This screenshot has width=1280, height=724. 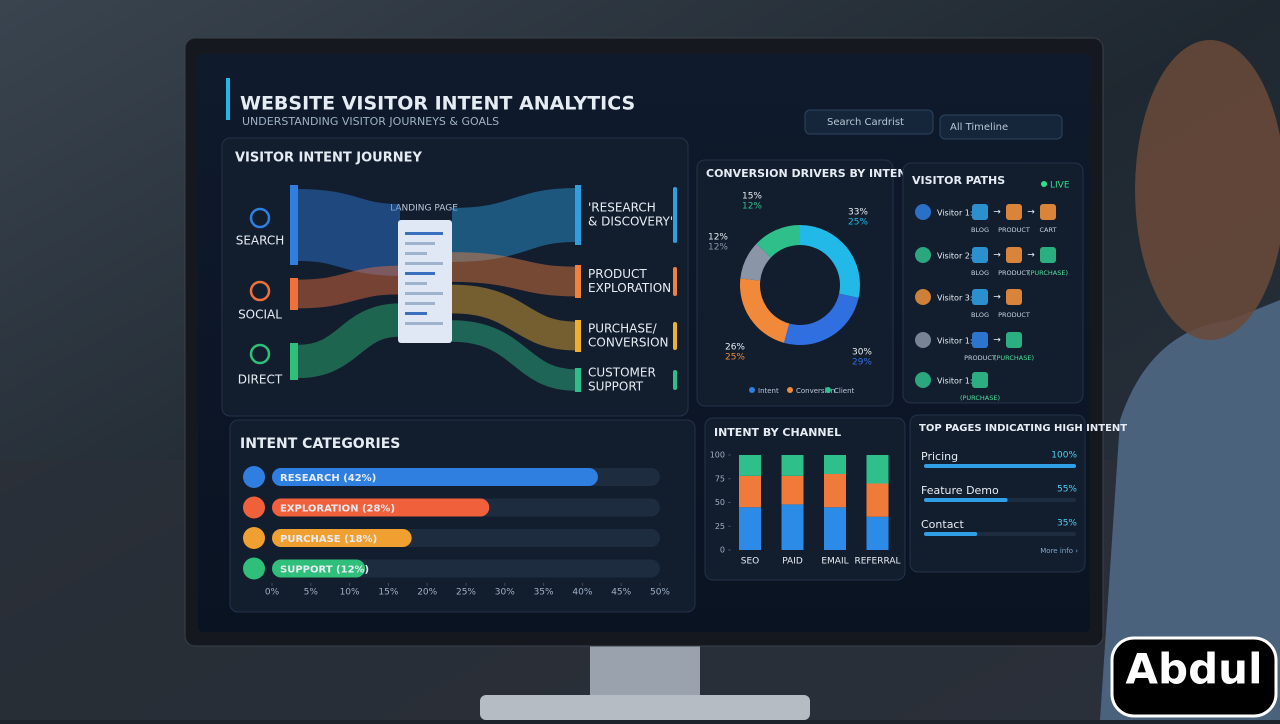 I want to click on x-tick-label: 20%, so click(x=427, y=593).